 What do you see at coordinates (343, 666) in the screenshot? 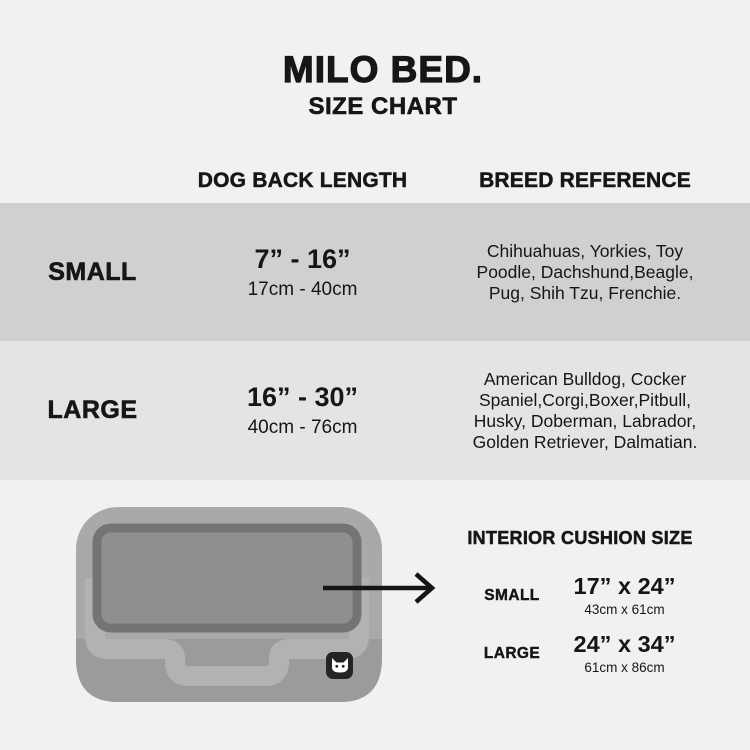
I see `dog-eye-right` at bounding box center [343, 666].